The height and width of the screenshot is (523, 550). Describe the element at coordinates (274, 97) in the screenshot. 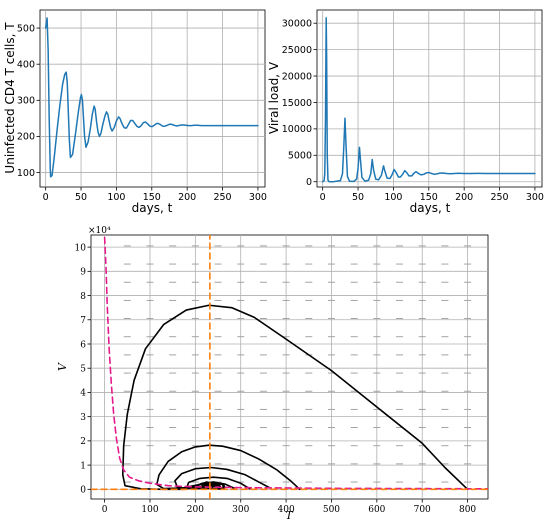

I see `y-axis-label: Viral load, V` at that location.